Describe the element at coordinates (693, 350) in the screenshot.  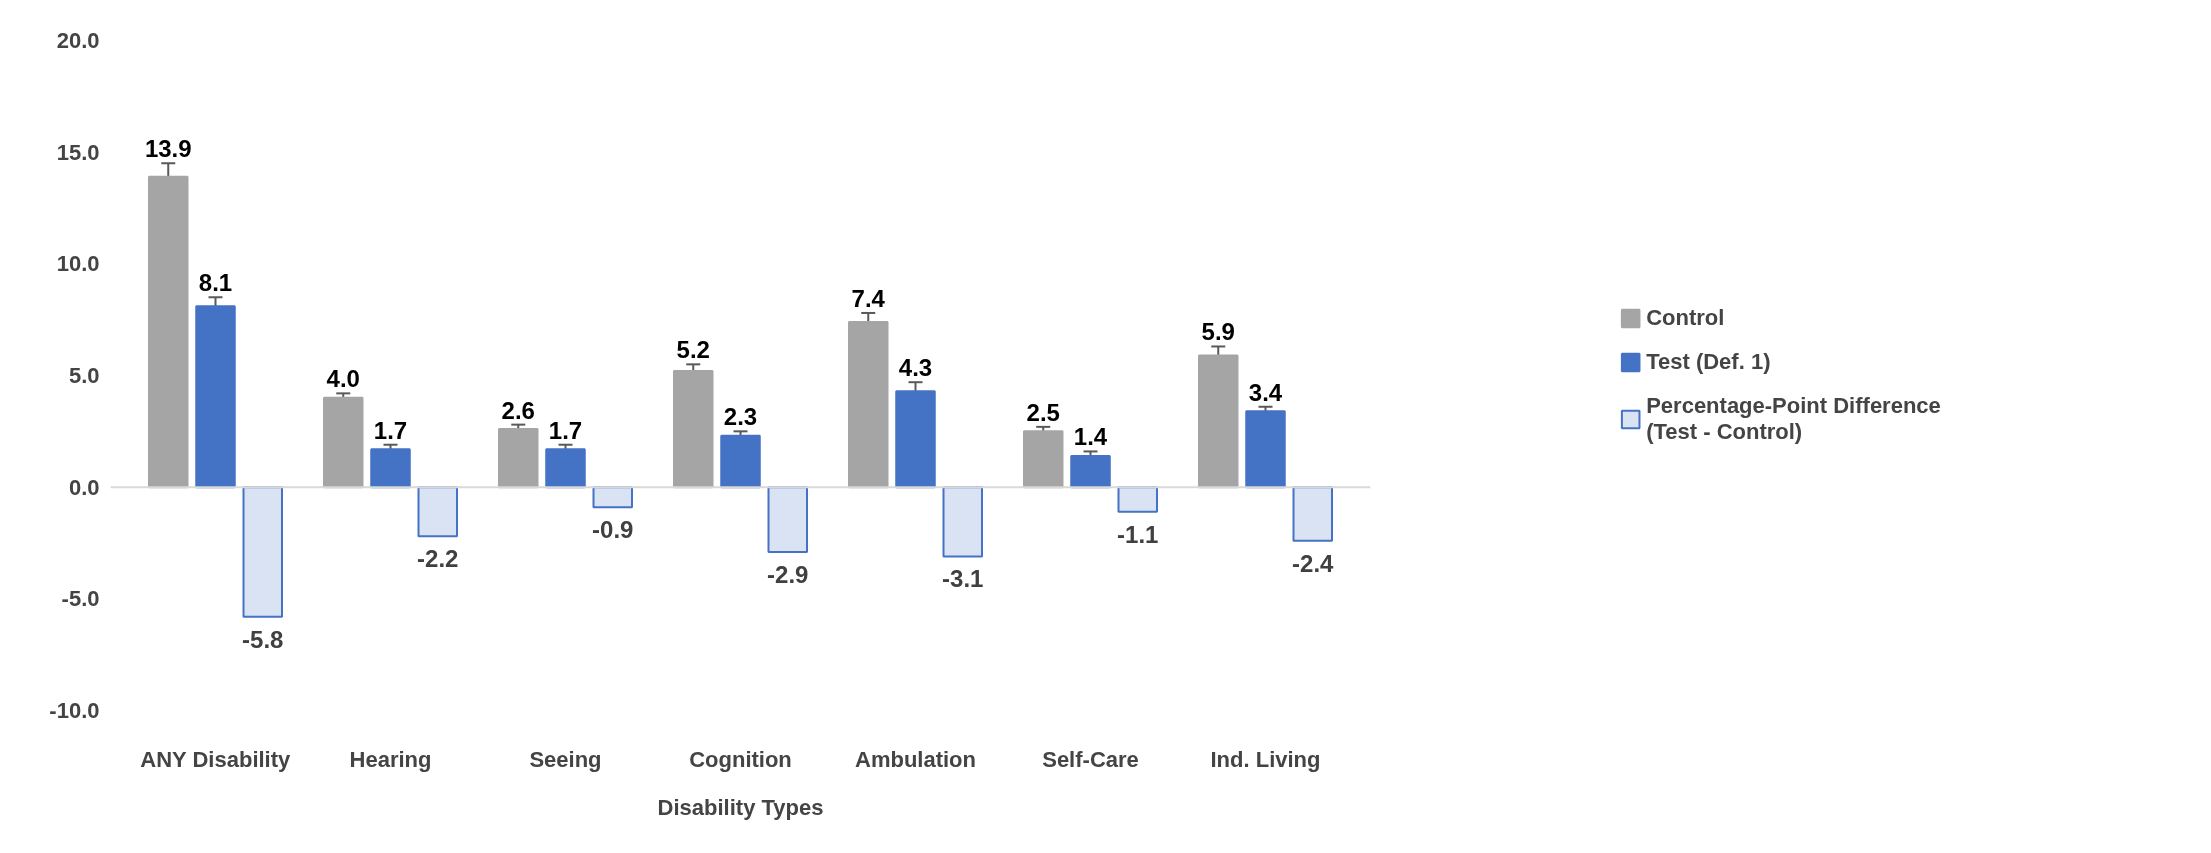
I see `data-label: 5.2` at that location.